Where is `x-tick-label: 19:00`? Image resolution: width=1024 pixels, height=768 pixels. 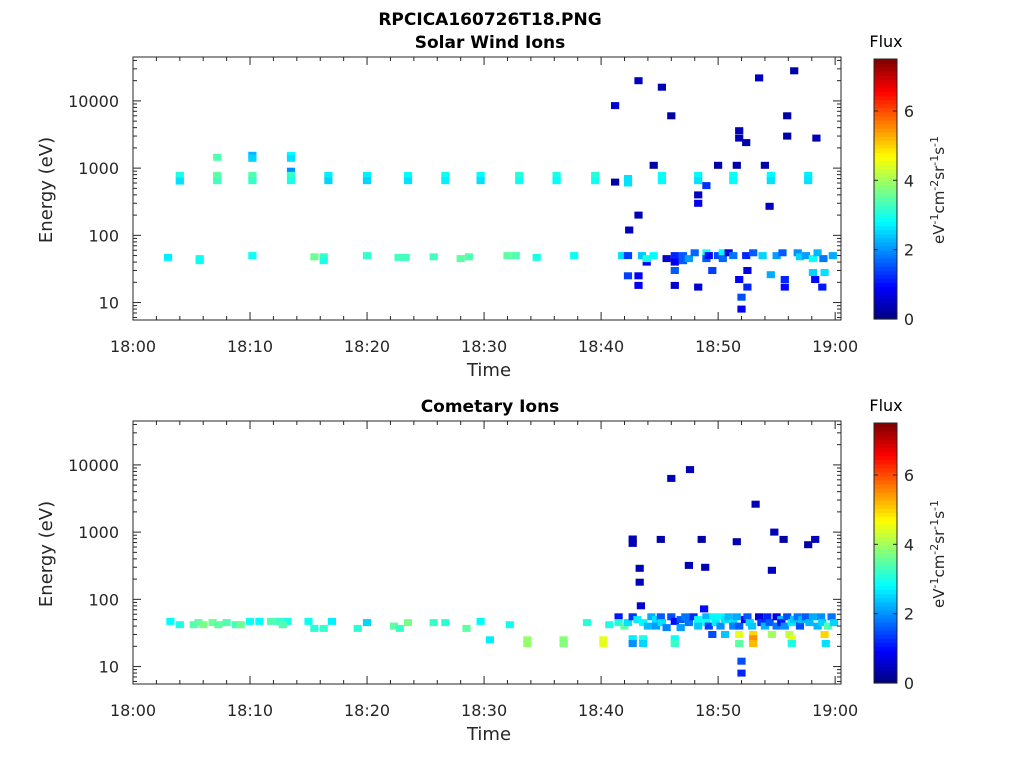 x-tick-label: 19:00 is located at coordinates (835, 346).